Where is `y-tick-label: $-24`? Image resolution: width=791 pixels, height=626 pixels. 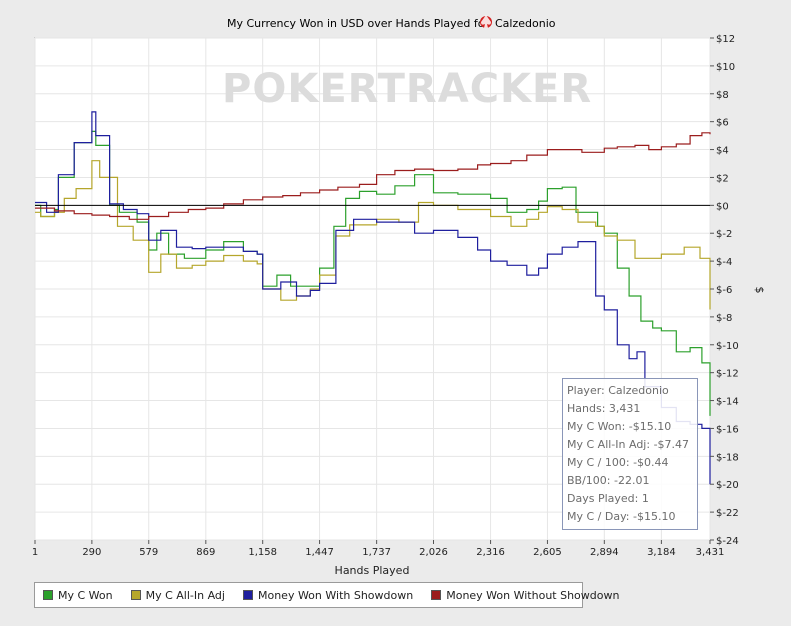
y-tick-label: $-24 is located at coordinates (727, 541).